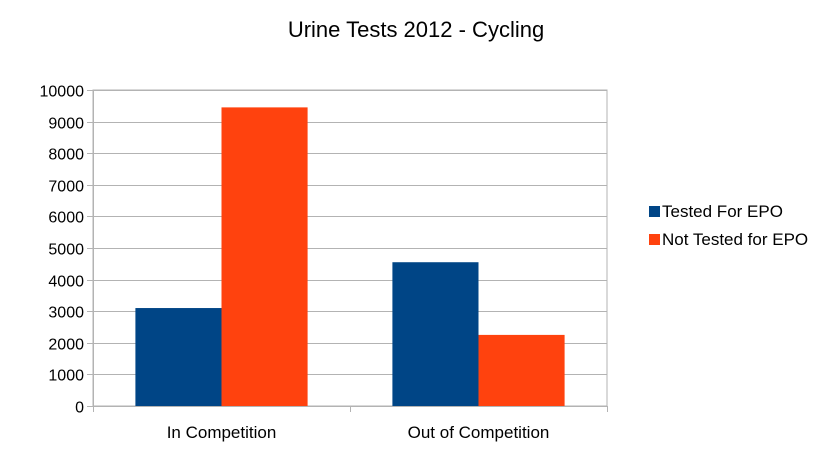  I want to click on y-tick-label: 7000, so click(66, 187).